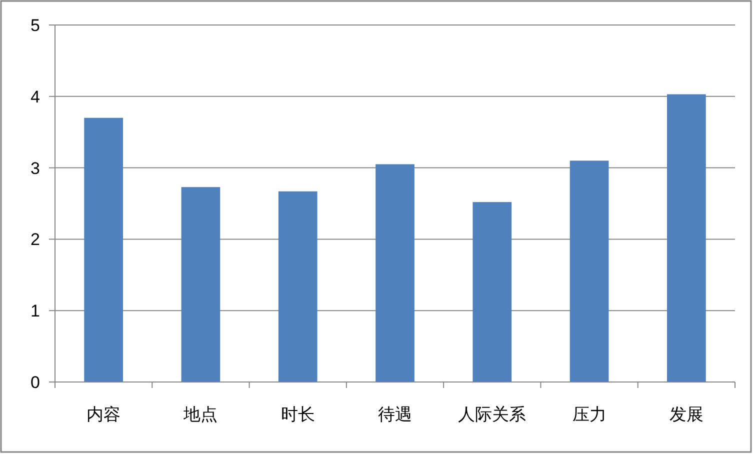 The image size is (753, 454). I want to click on x-tick-label: 人际关系, so click(492, 414).